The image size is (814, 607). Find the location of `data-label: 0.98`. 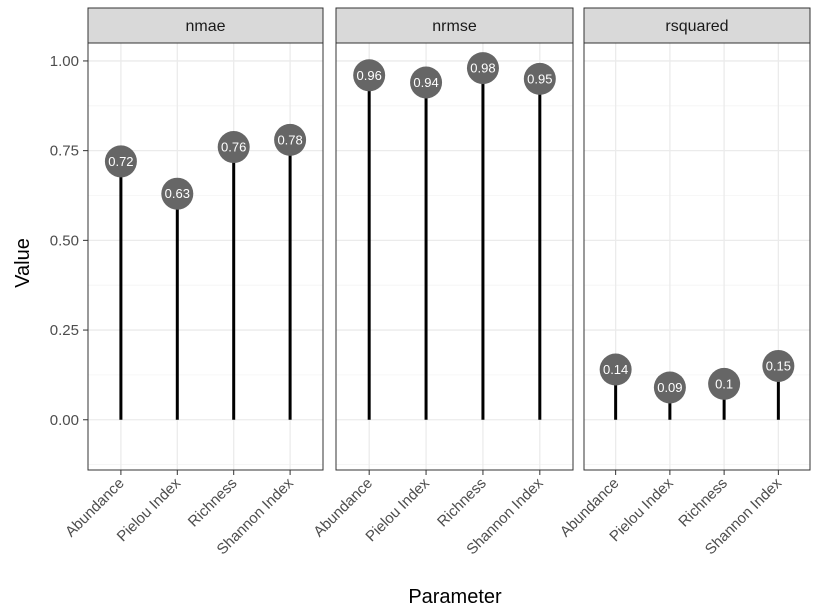

data-label: 0.98 is located at coordinates (482, 68).